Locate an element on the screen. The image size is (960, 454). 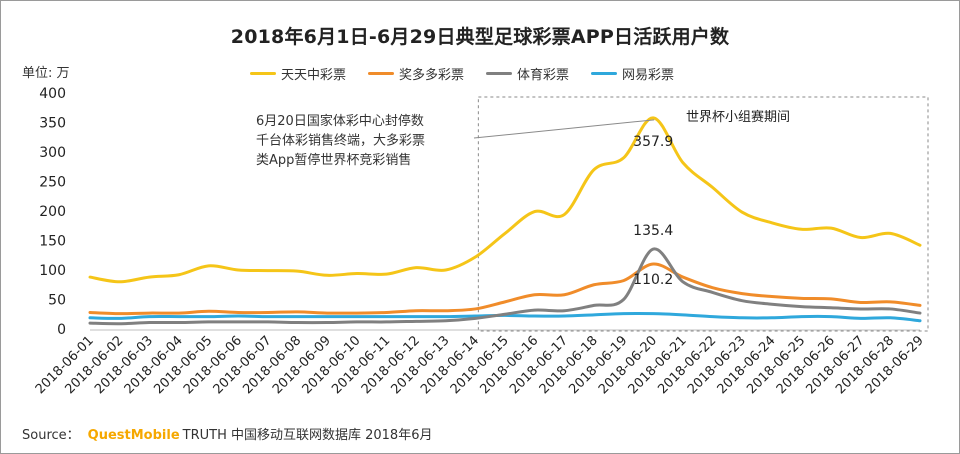
legend-swatch-wangyi is located at coordinates (604, 73).